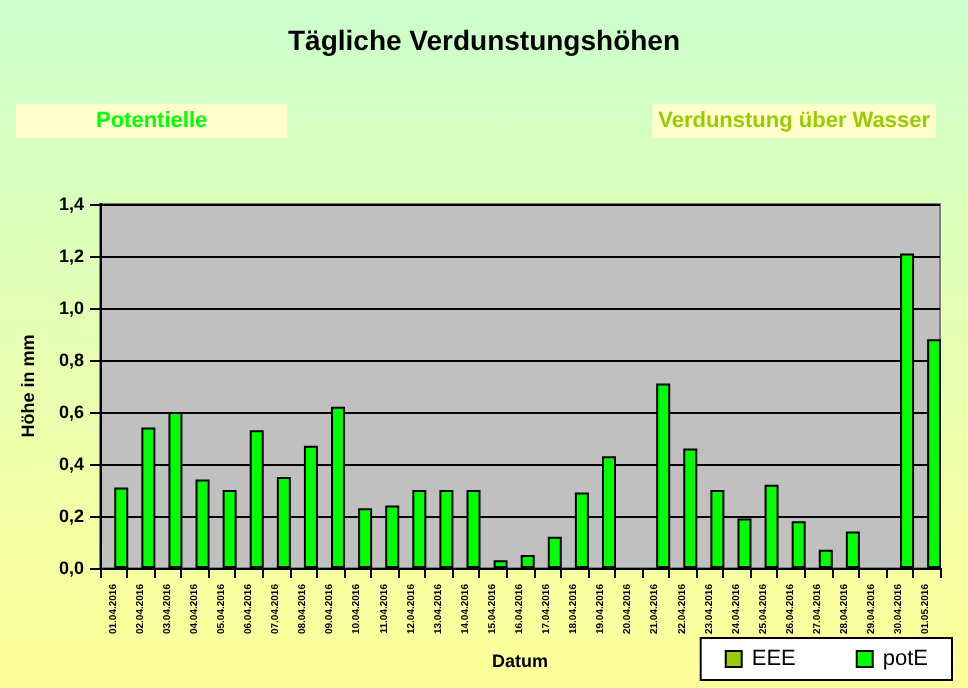  I want to click on chart-title: Tägliche Verdunstungshöhen, so click(484, 40).